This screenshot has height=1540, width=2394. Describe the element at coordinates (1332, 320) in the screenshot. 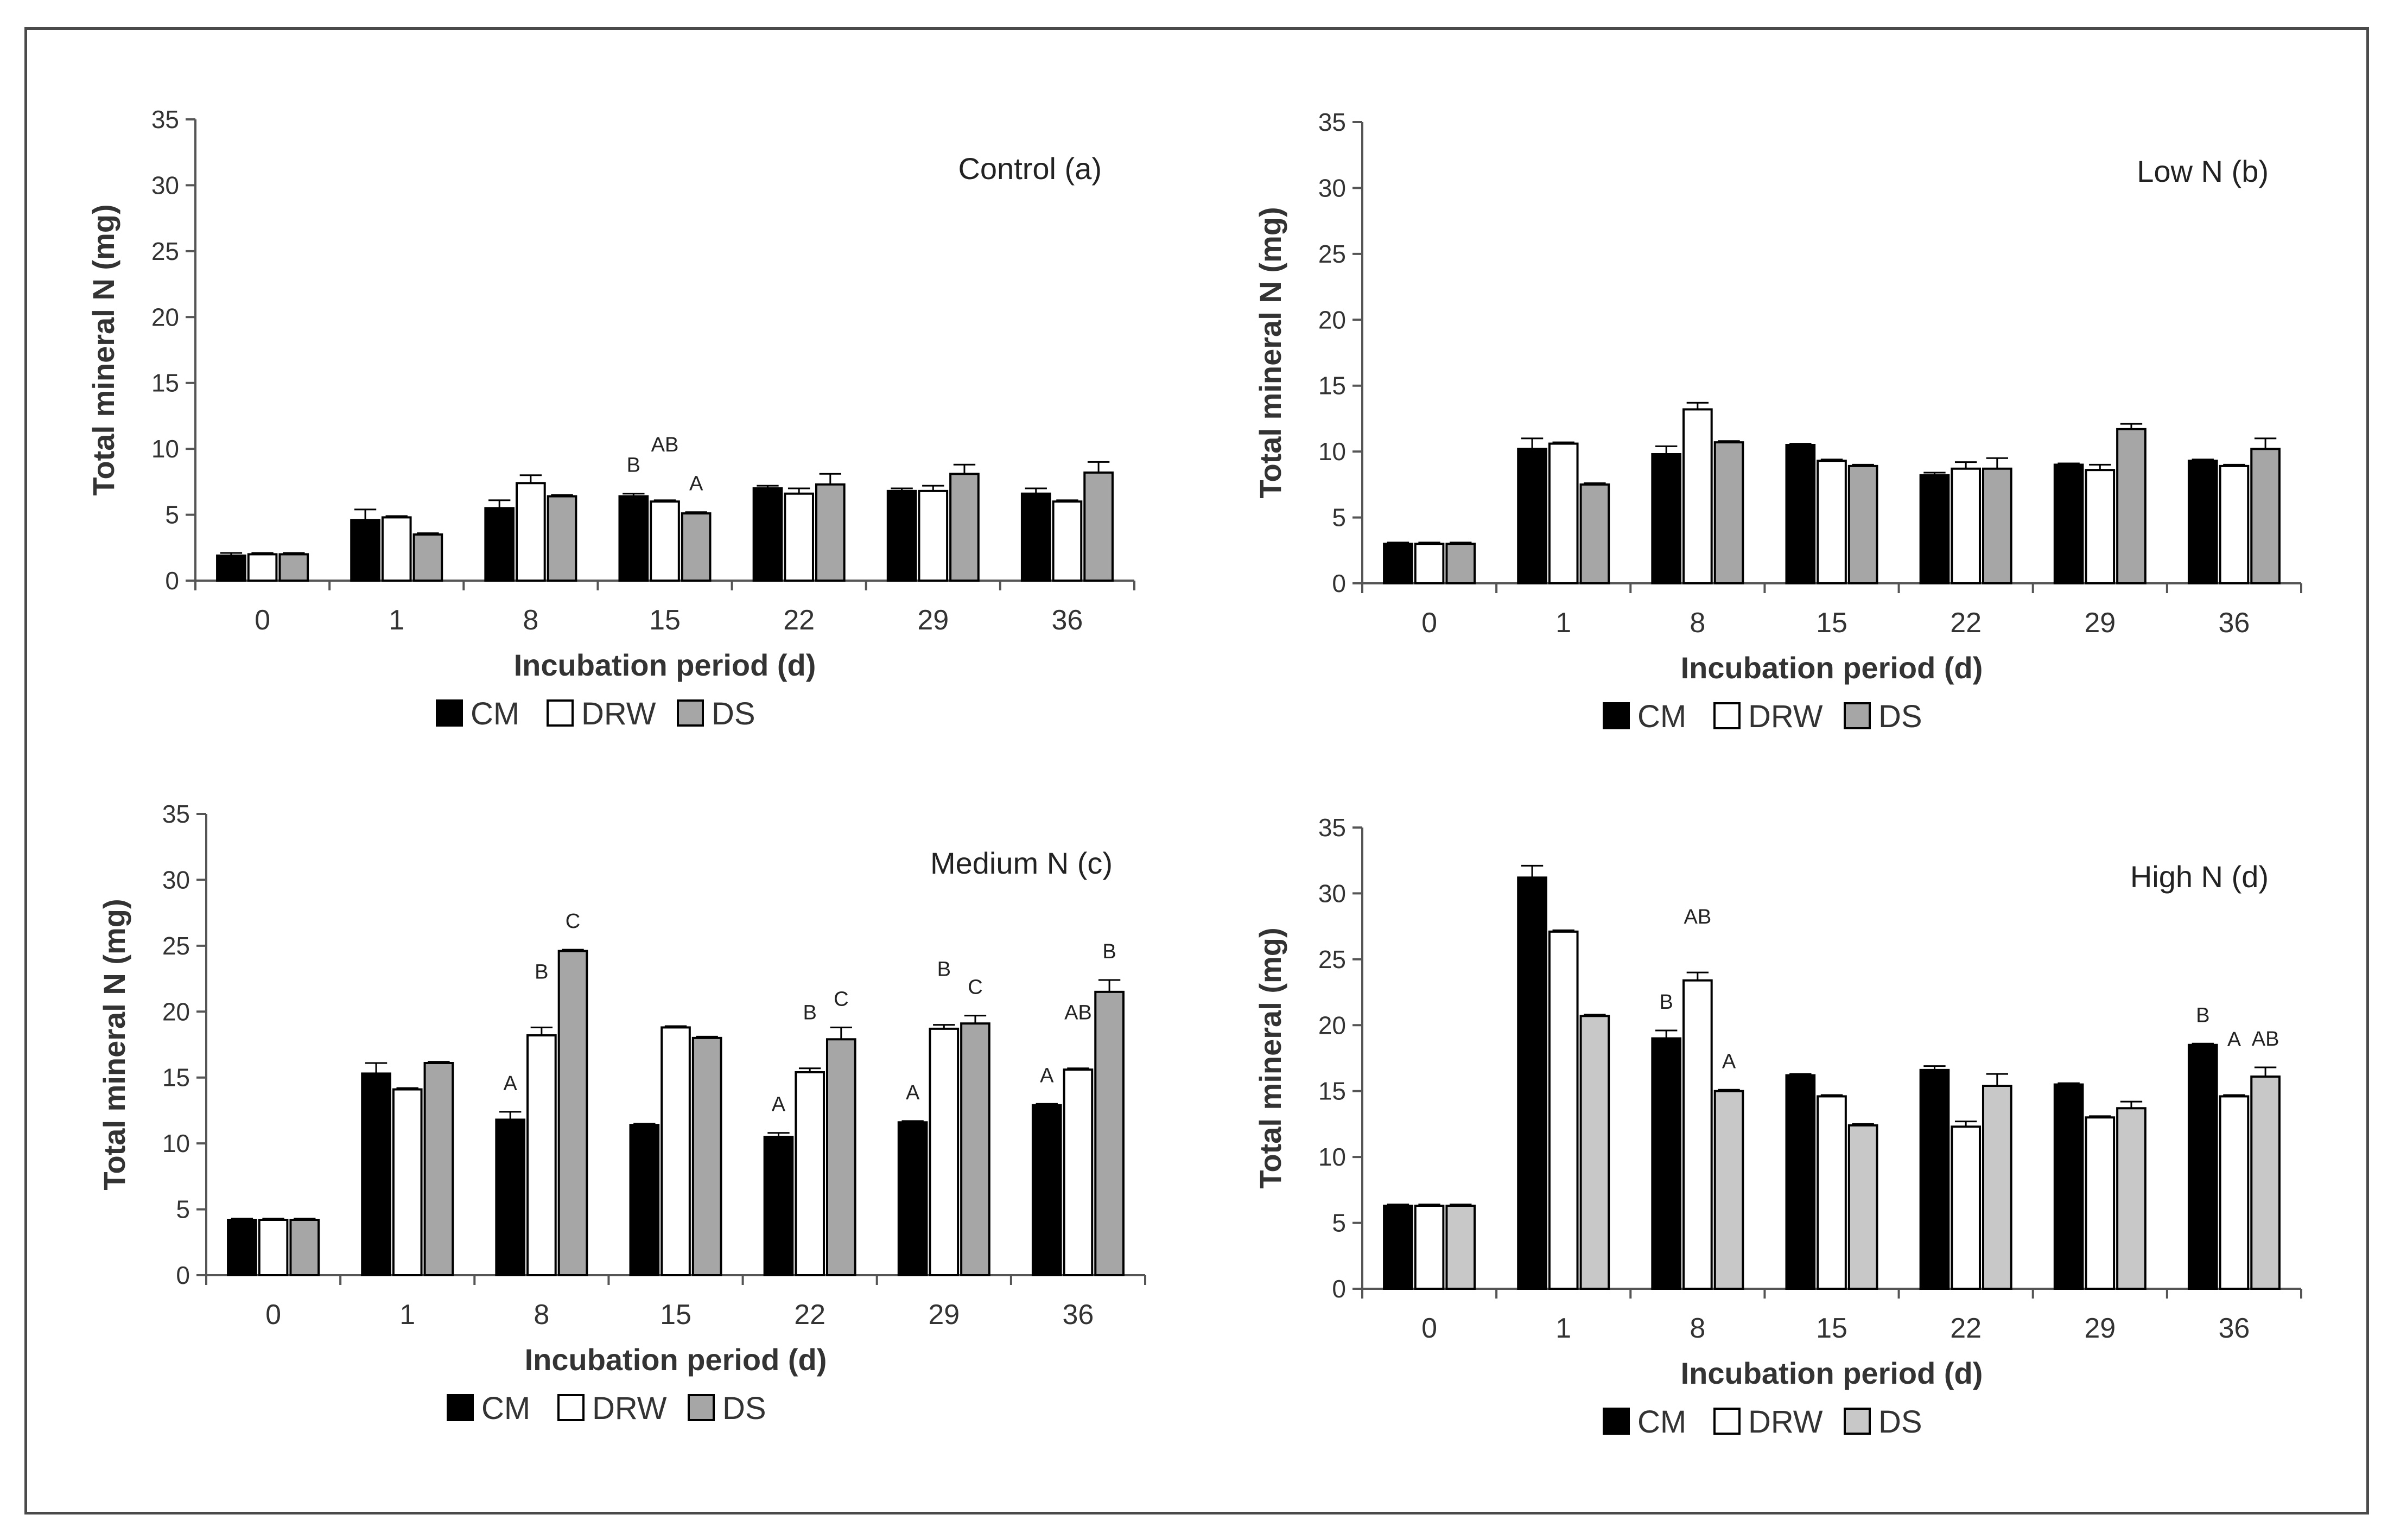

I see `y-tick-label: 20` at that location.